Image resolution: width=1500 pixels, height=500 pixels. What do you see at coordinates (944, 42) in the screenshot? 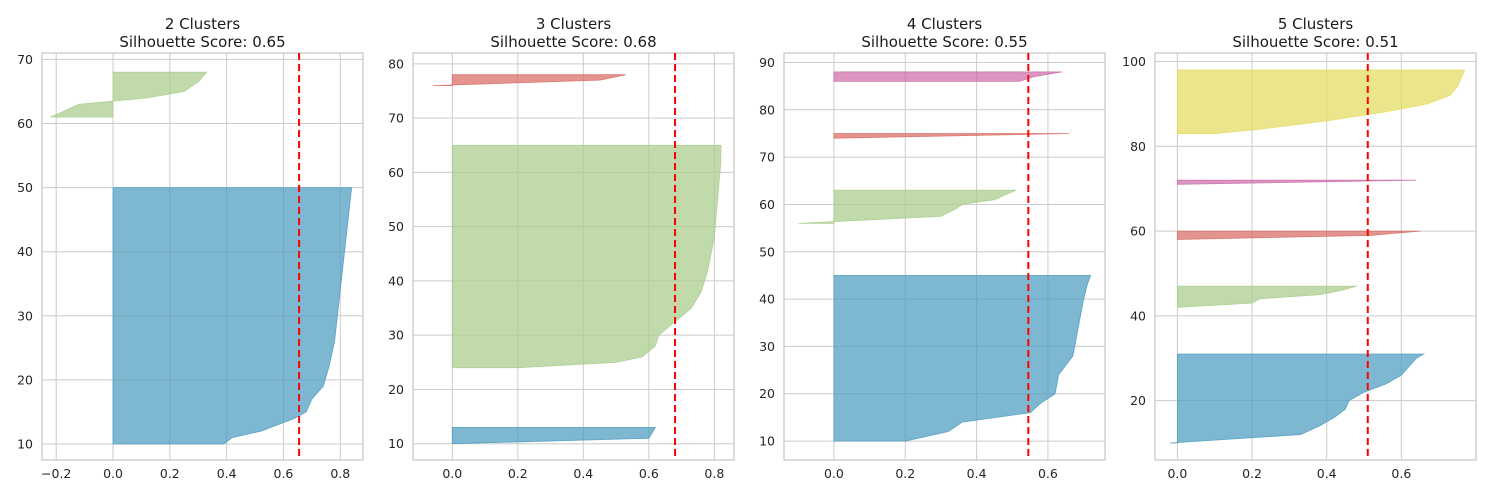
I see `chart-subtitle: Silhouette Score: 0.55` at bounding box center [944, 42].